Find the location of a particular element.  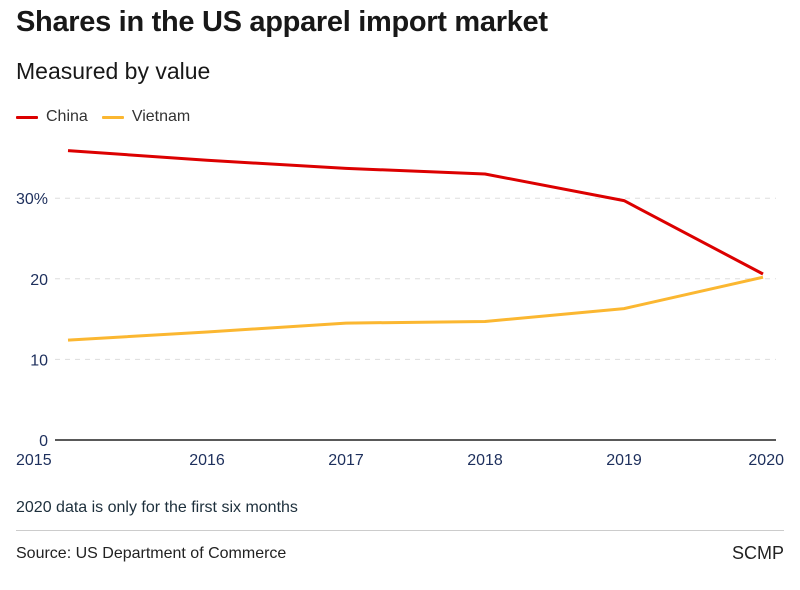

y-tick-label: 30% is located at coordinates (32, 199).